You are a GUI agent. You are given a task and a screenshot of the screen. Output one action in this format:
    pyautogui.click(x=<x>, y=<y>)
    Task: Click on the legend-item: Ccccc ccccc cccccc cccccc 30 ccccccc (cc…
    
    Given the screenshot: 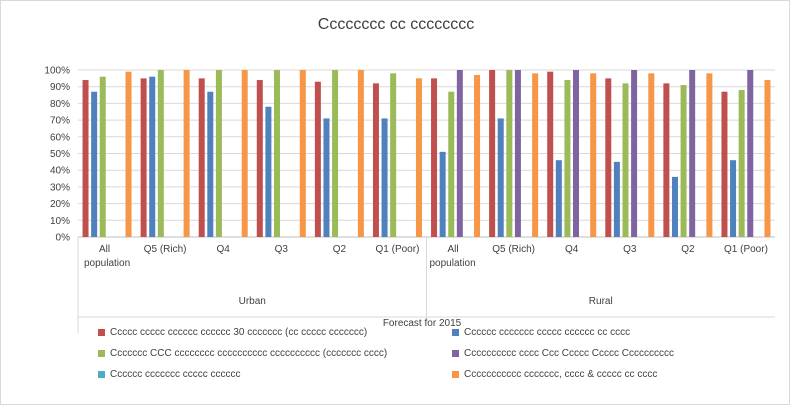 What is the action you would take?
    pyautogui.click(x=232, y=332)
    